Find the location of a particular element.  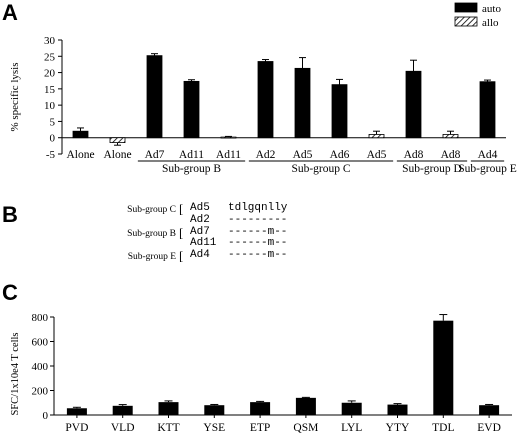

panel-c-y-tick-label: 800 is located at coordinates (40, 318).